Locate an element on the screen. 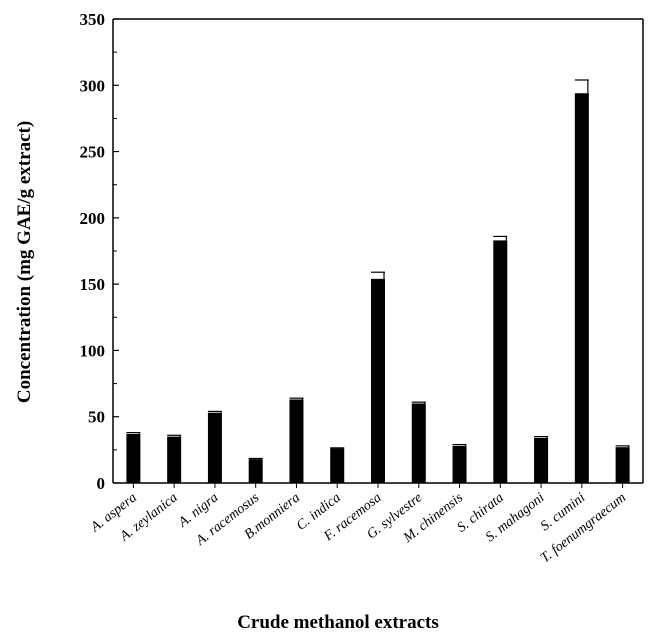 The image size is (658, 644). y-tick-label: 50 is located at coordinates (96, 417).